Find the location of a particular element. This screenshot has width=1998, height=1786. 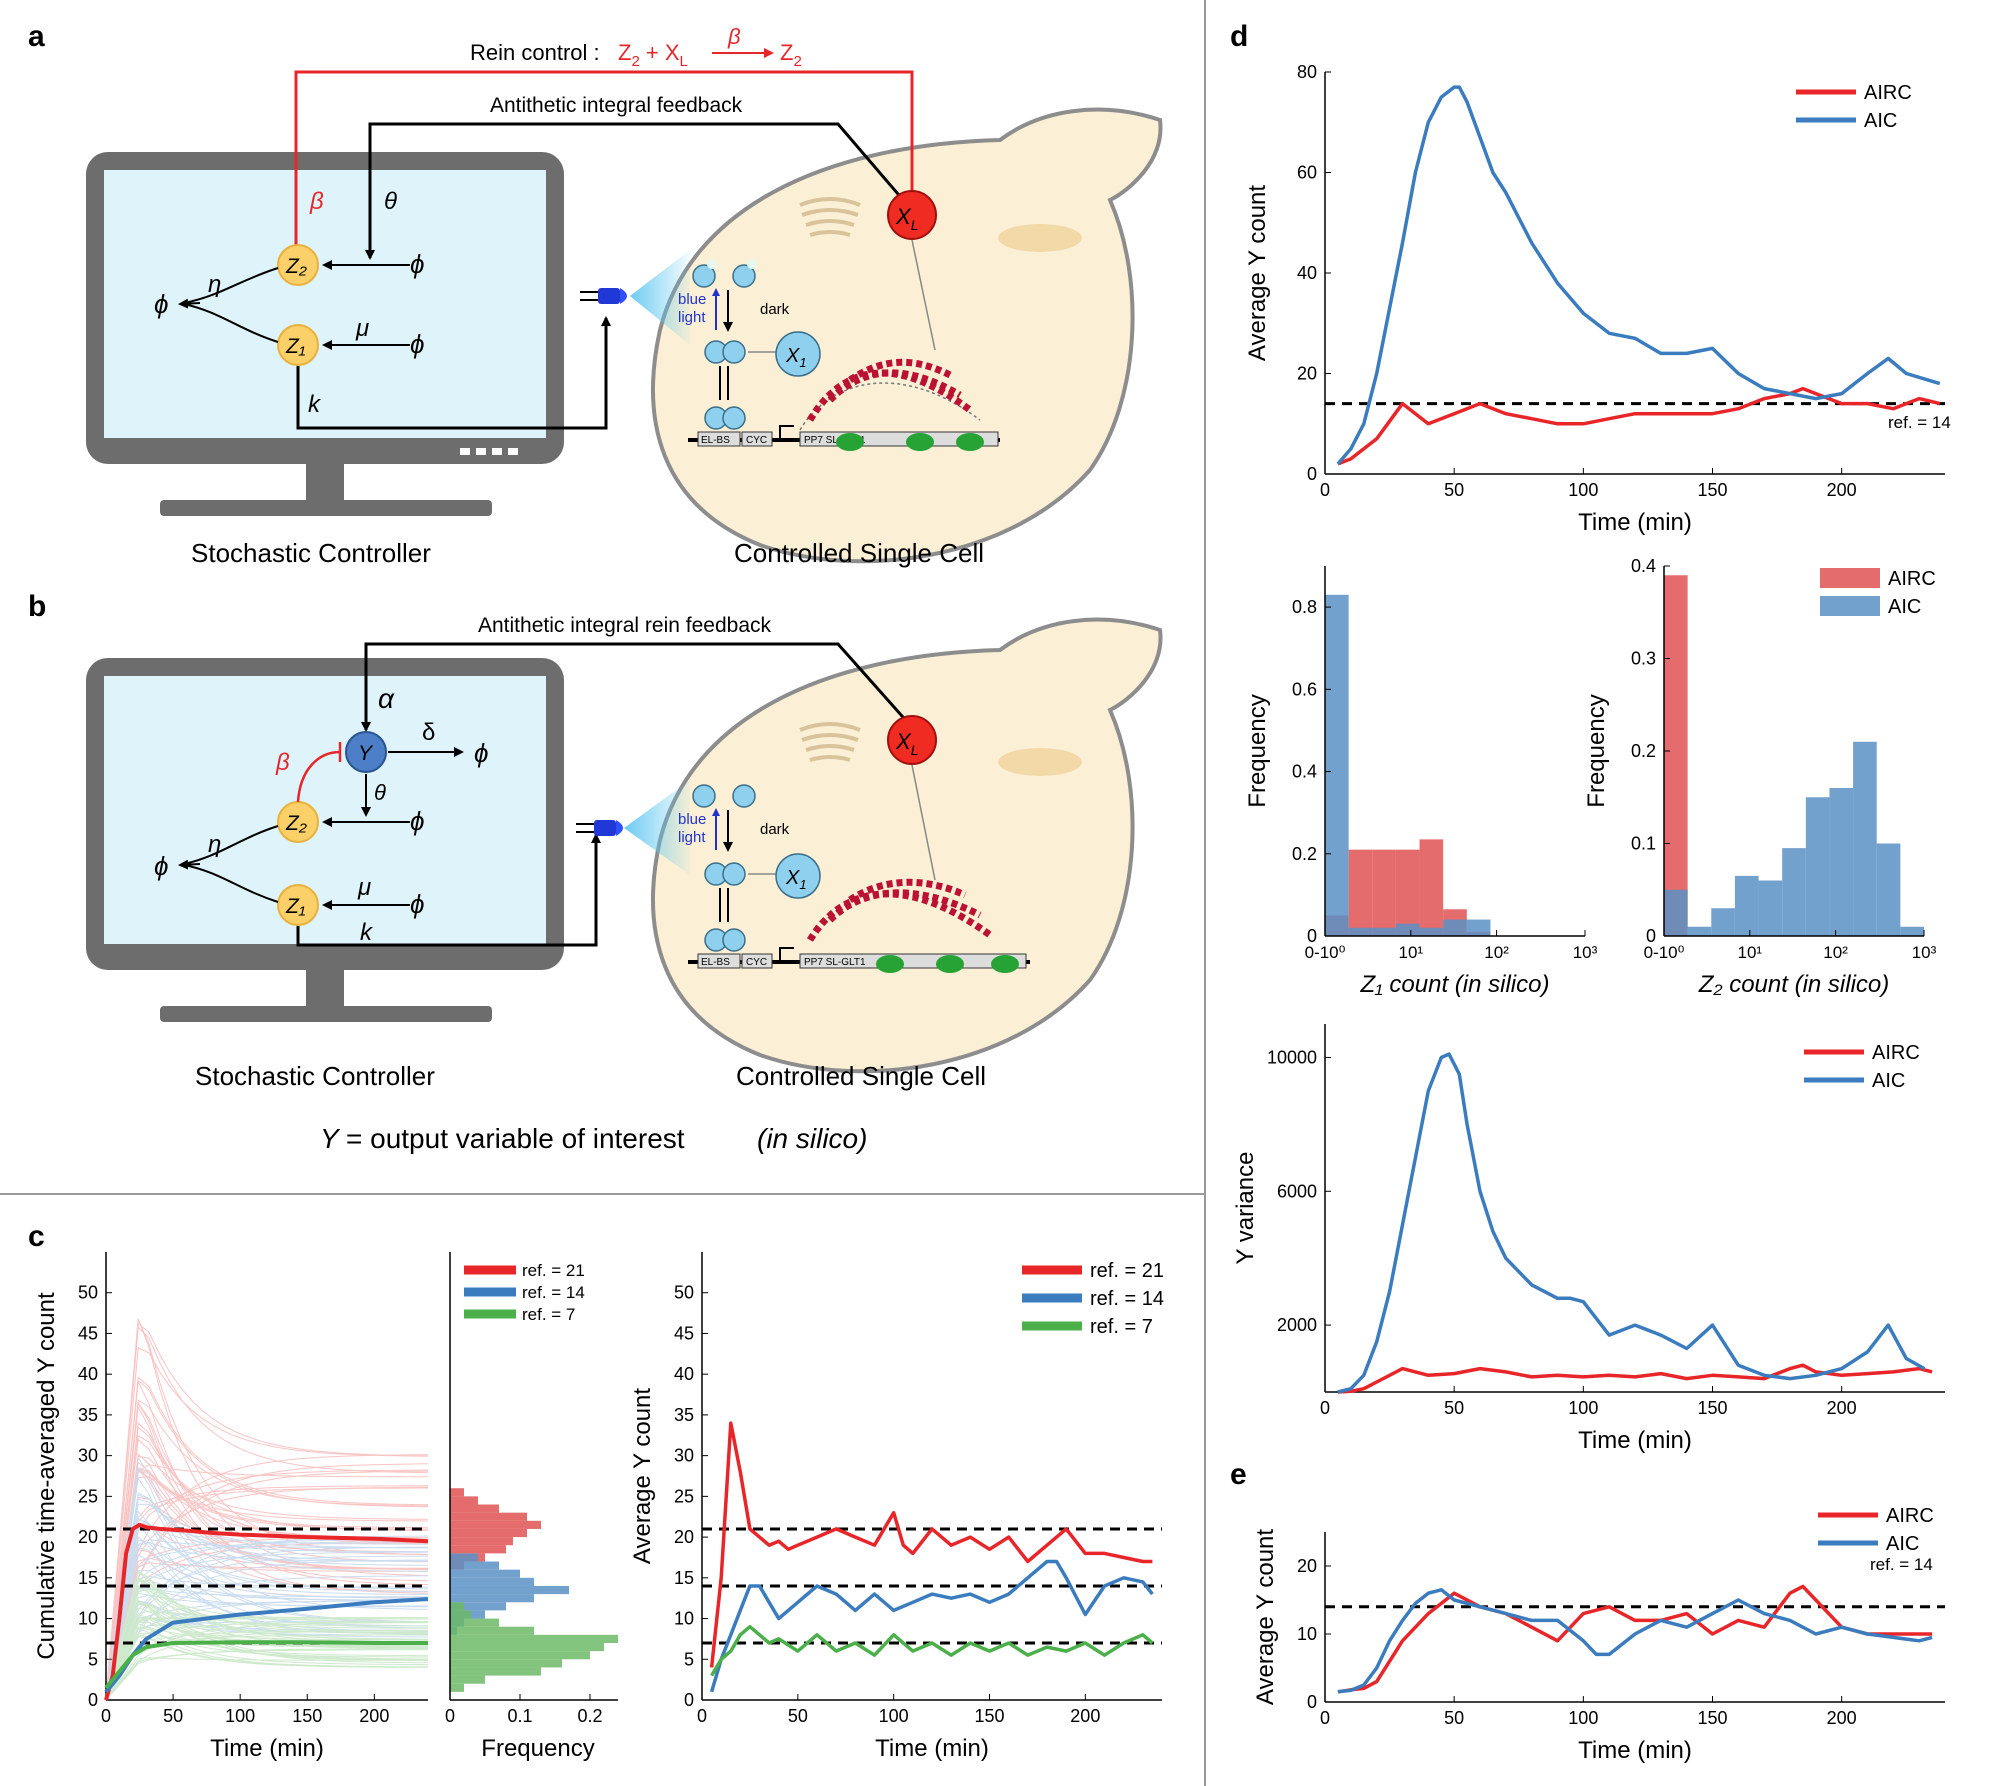

x-tick-label: 10² is located at coordinates (1496, 952).